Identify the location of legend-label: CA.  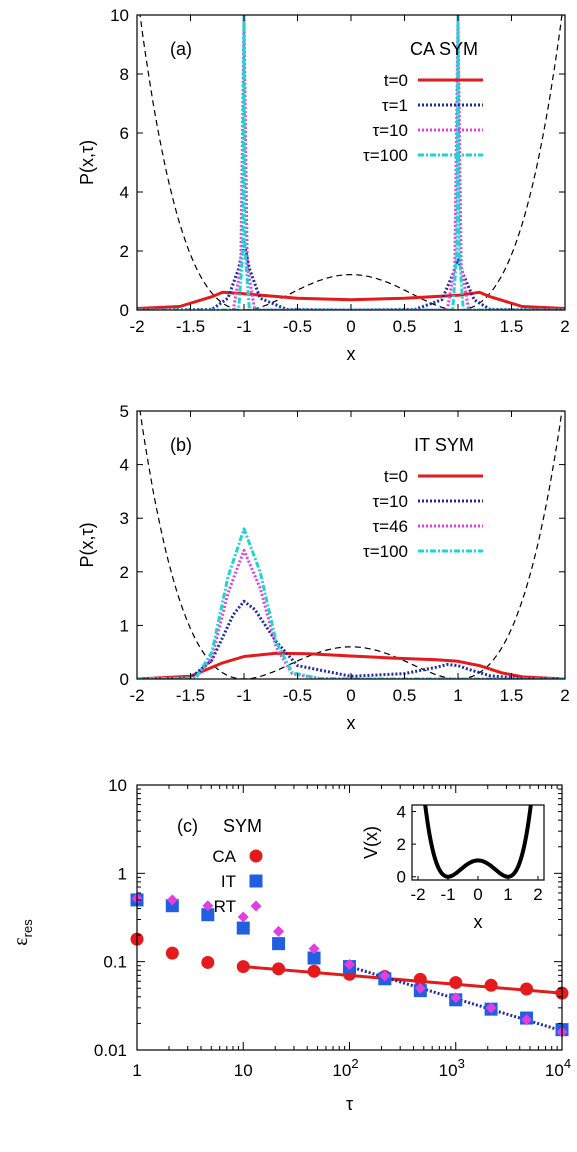
(224, 856).